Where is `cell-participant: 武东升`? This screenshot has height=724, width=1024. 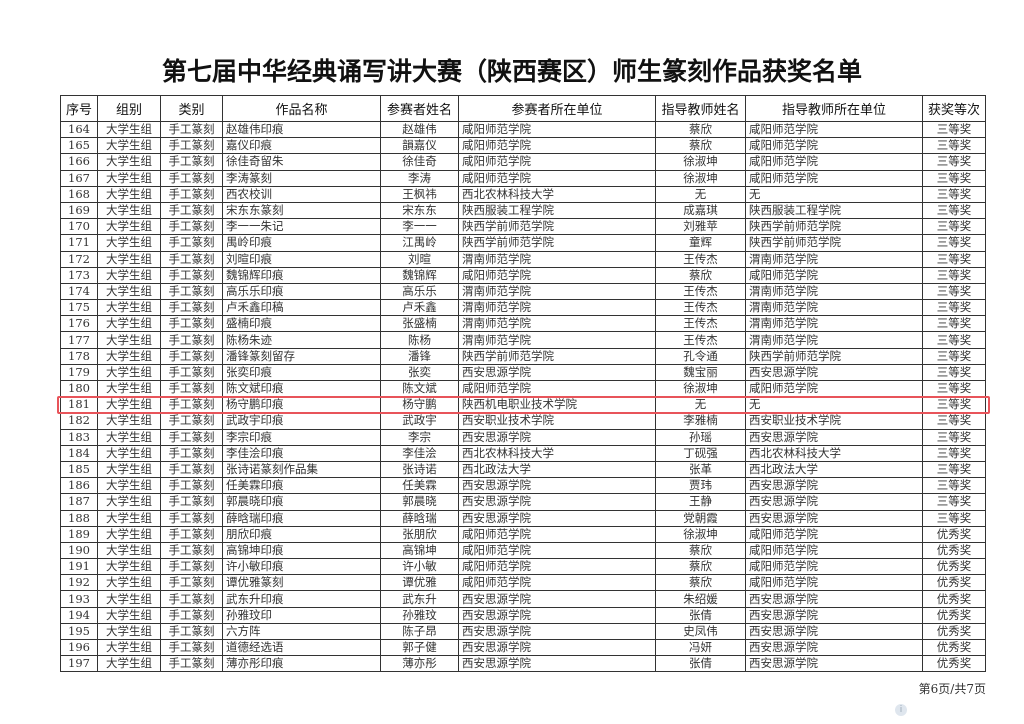 cell-participant: 武东升 is located at coordinates (419, 599).